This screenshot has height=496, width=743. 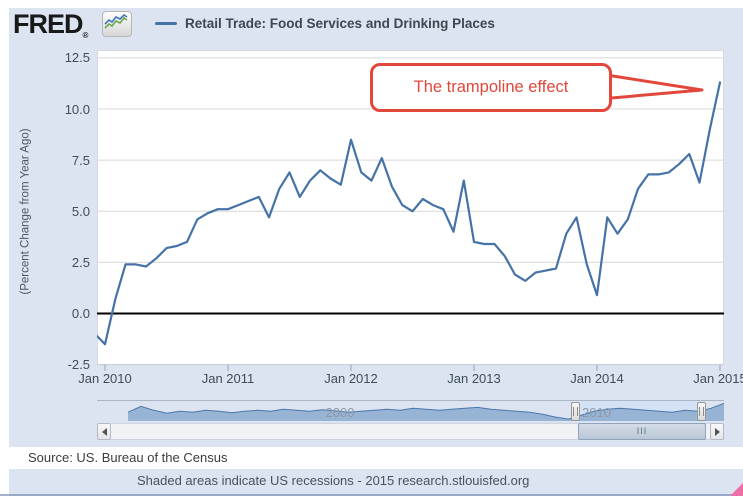 What do you see at coordinates (228, 378) in the screenshot?
I see `x-tick-label: Jan 2011` at bounding box center [228, 378].